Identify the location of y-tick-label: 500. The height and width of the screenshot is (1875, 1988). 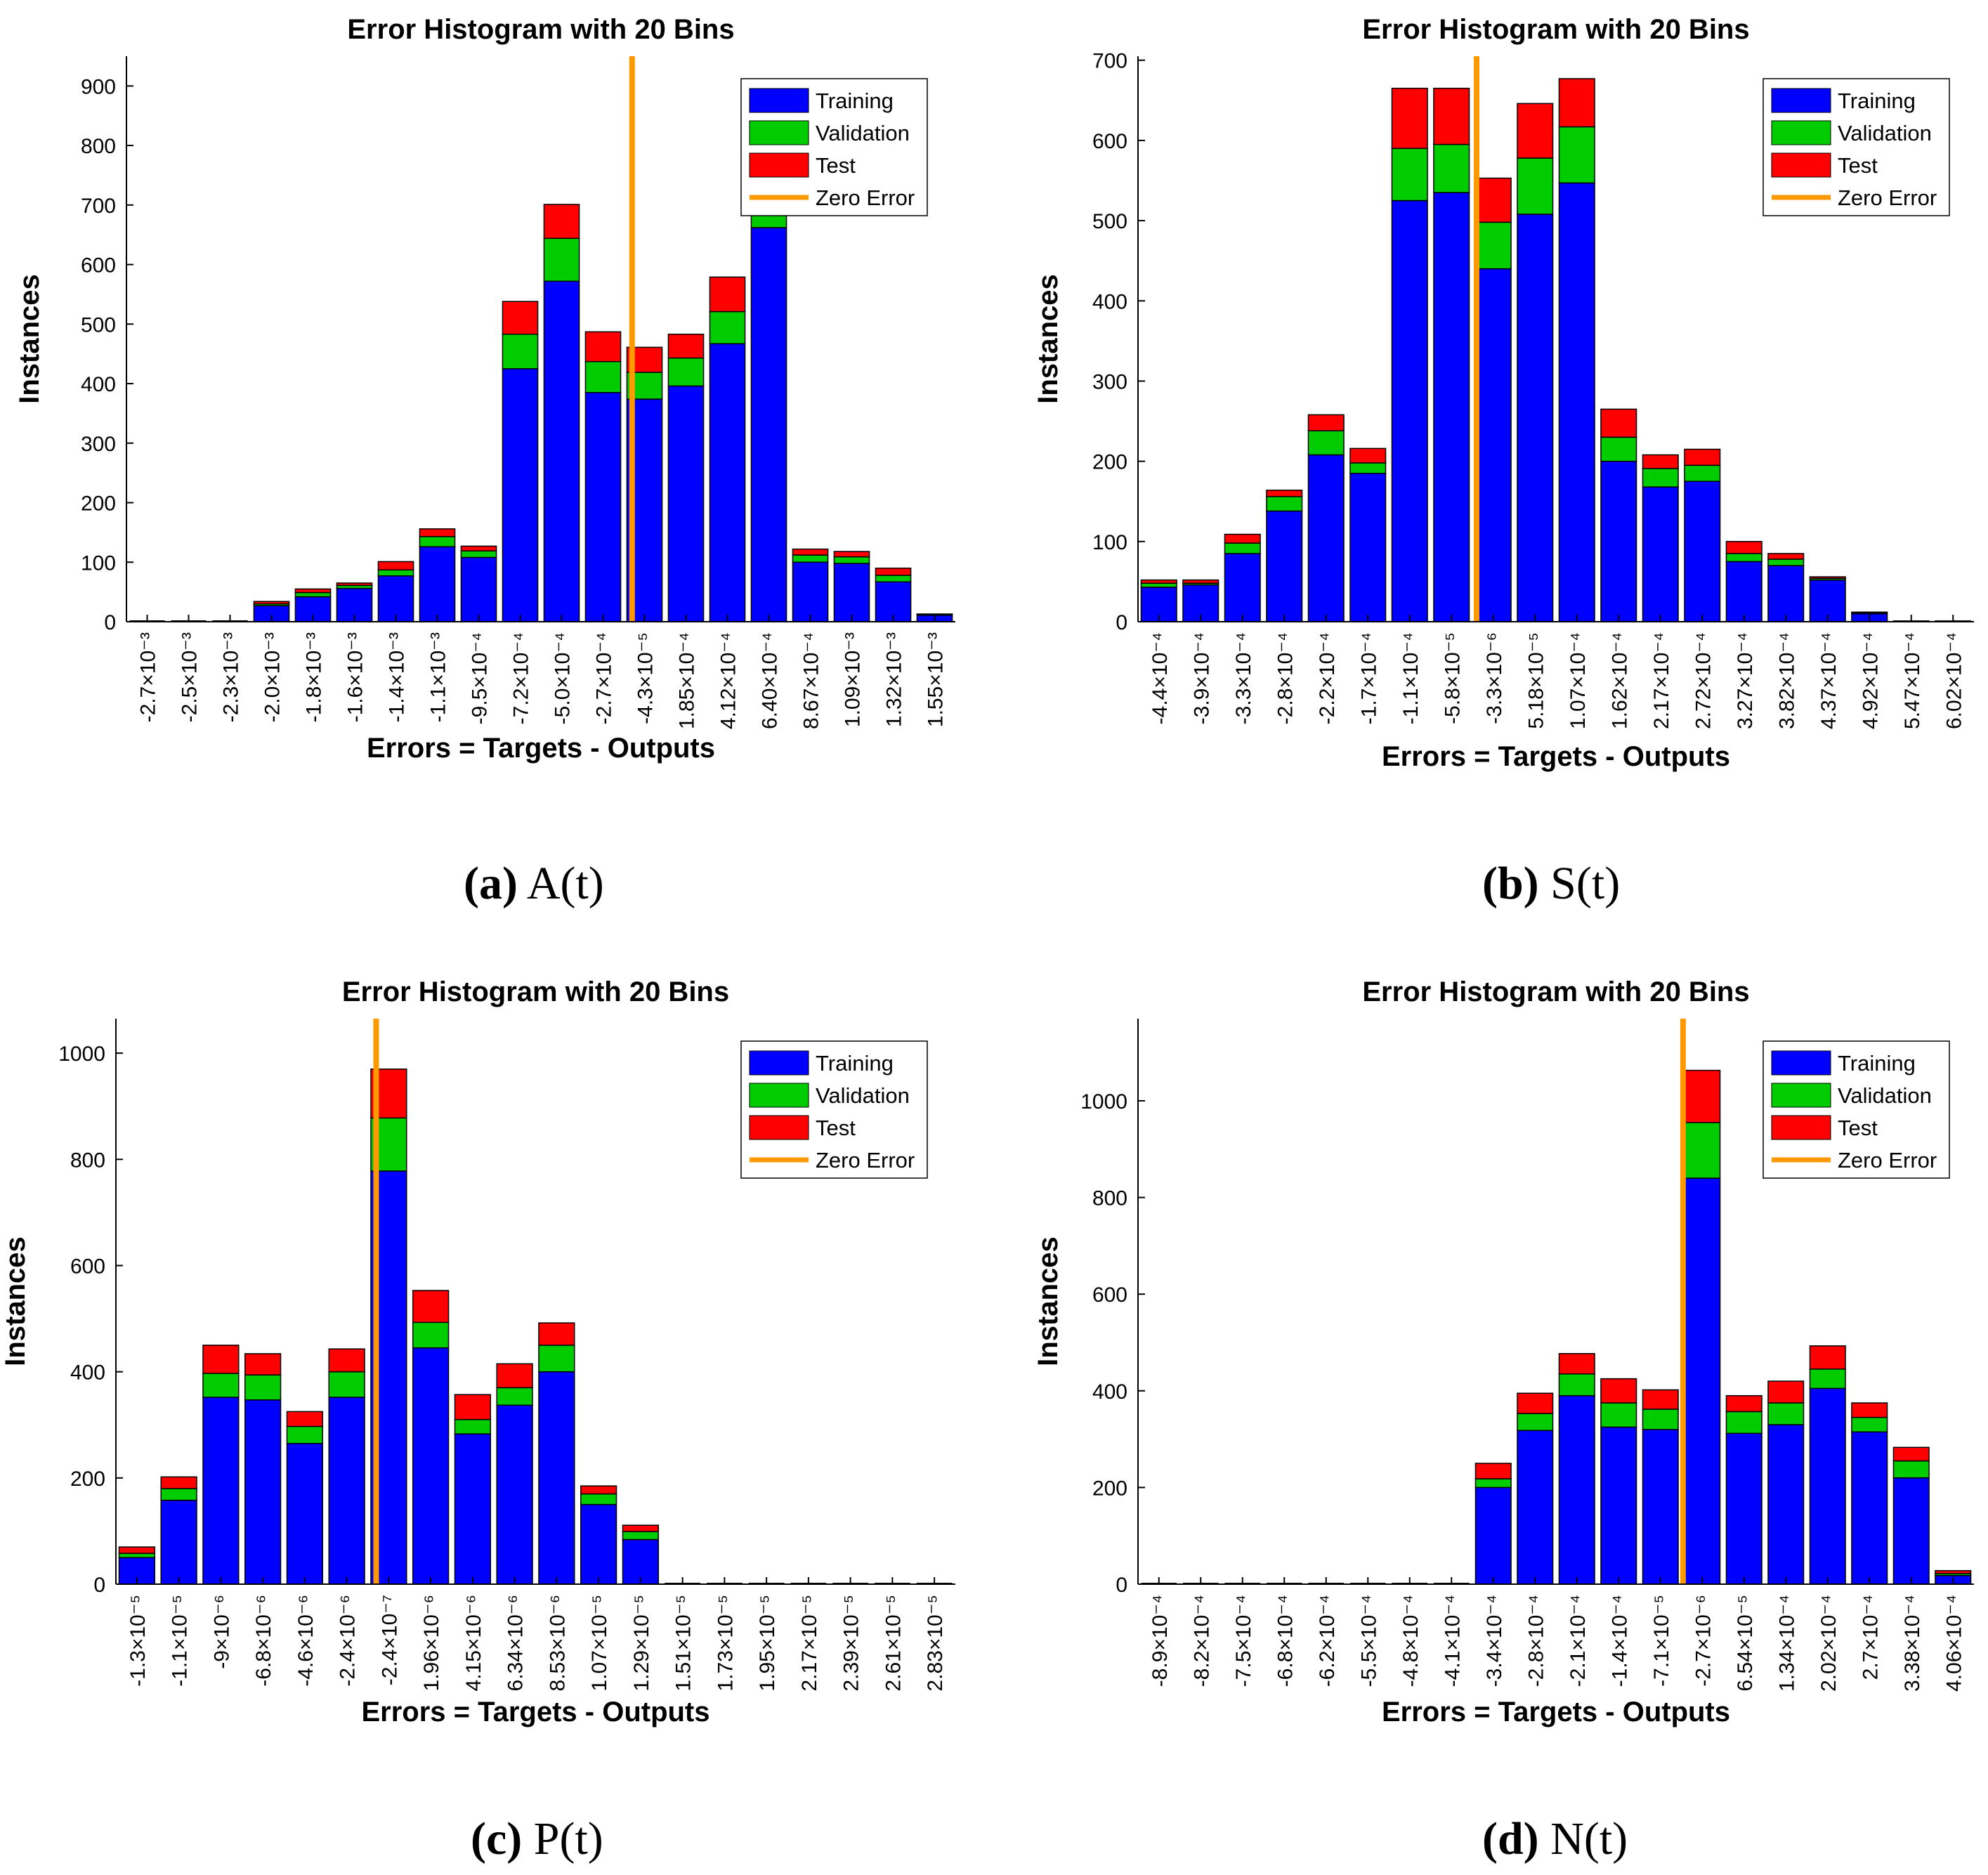
(1109, 221).